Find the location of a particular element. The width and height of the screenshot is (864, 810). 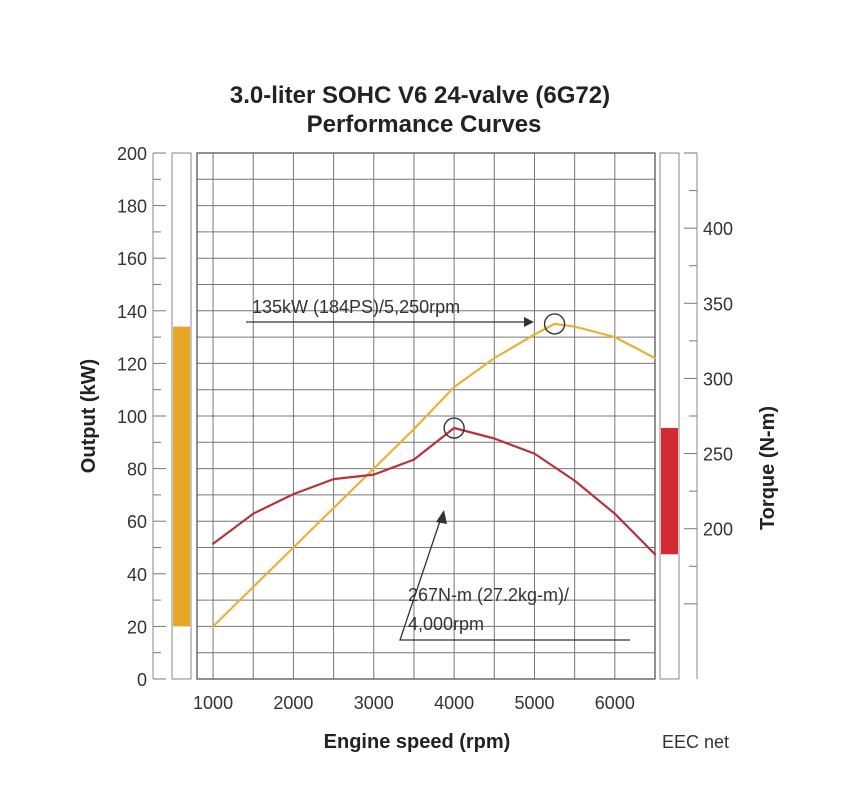

left-output-range-bar is located at coordinates (181, 476).